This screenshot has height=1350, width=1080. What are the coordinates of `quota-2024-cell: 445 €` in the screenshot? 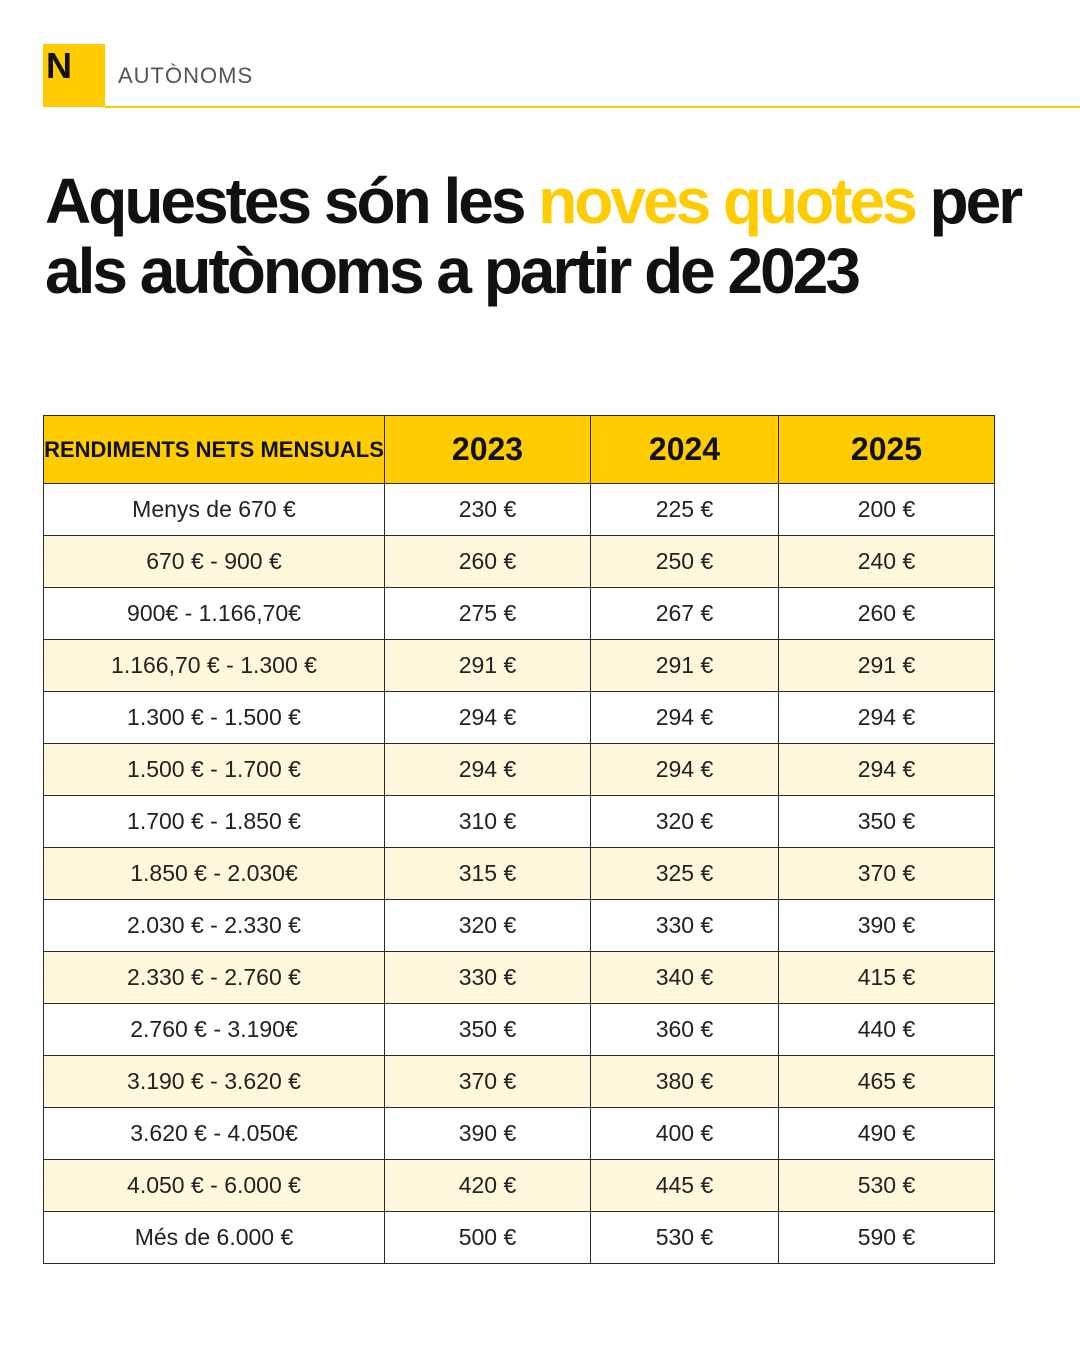 It's located at (684, 1185).